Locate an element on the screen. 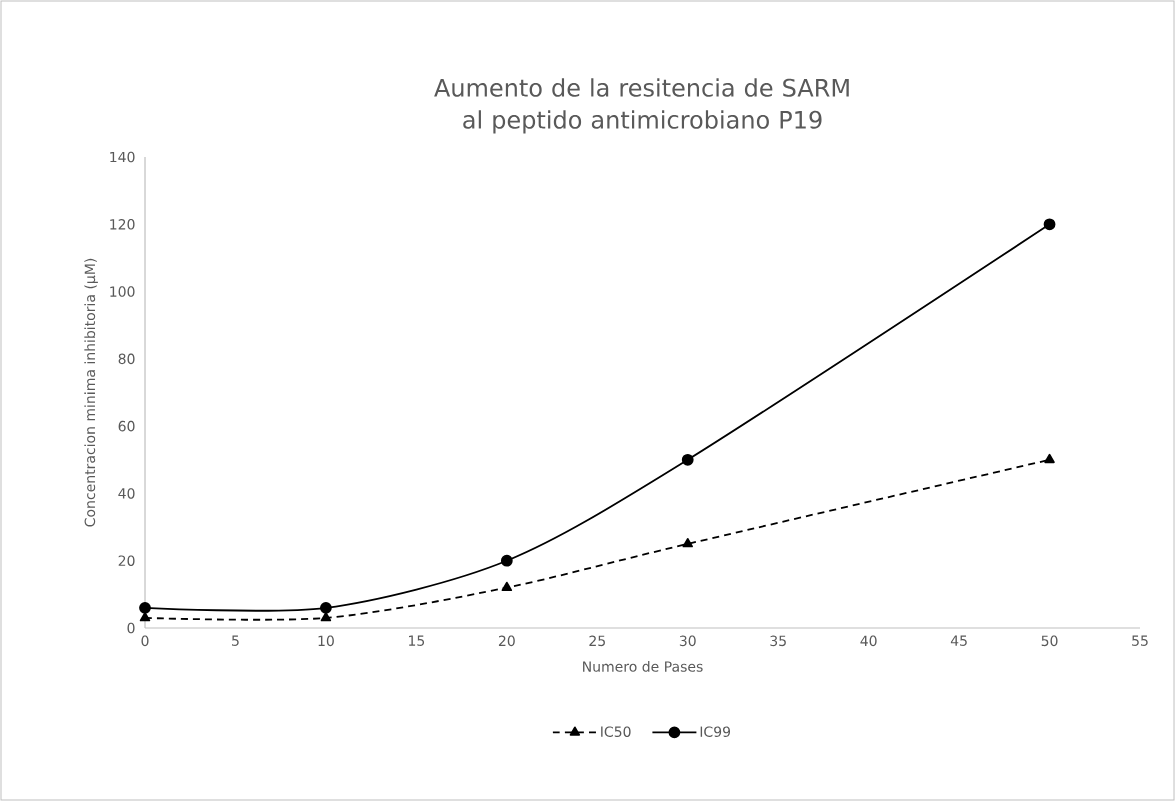  legend-label: IC99 is located at coordinates (715, 731).